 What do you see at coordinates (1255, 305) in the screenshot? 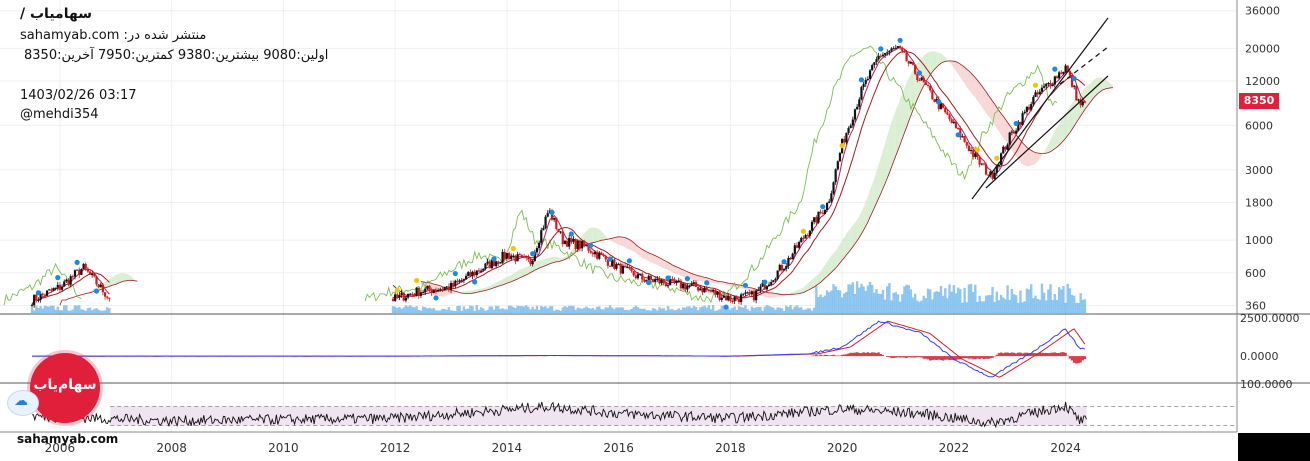
I see `y-tick-label: 360` at bounding box center [1255, 305].